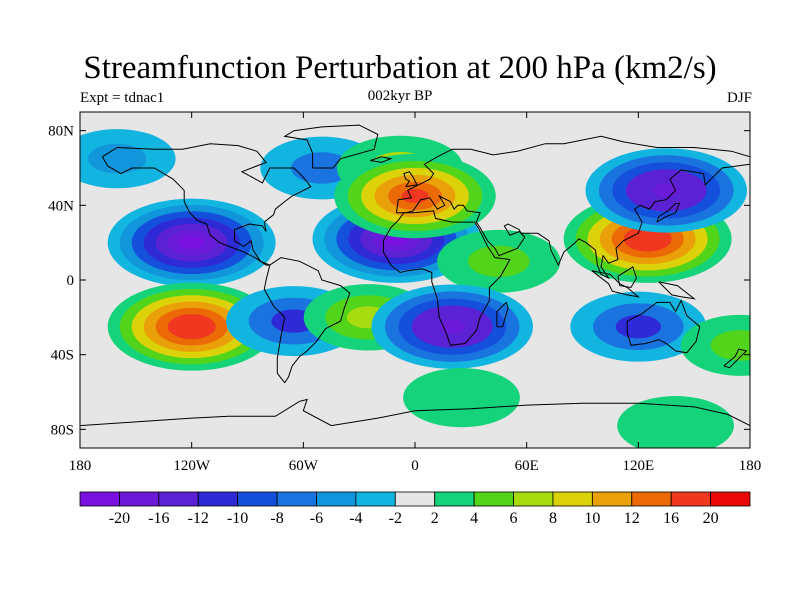 This screenshot has width=800, height=600. Describe the element at coordinates (711, 518) in the screenshot. I see `colorbar-label: 20` at that location.